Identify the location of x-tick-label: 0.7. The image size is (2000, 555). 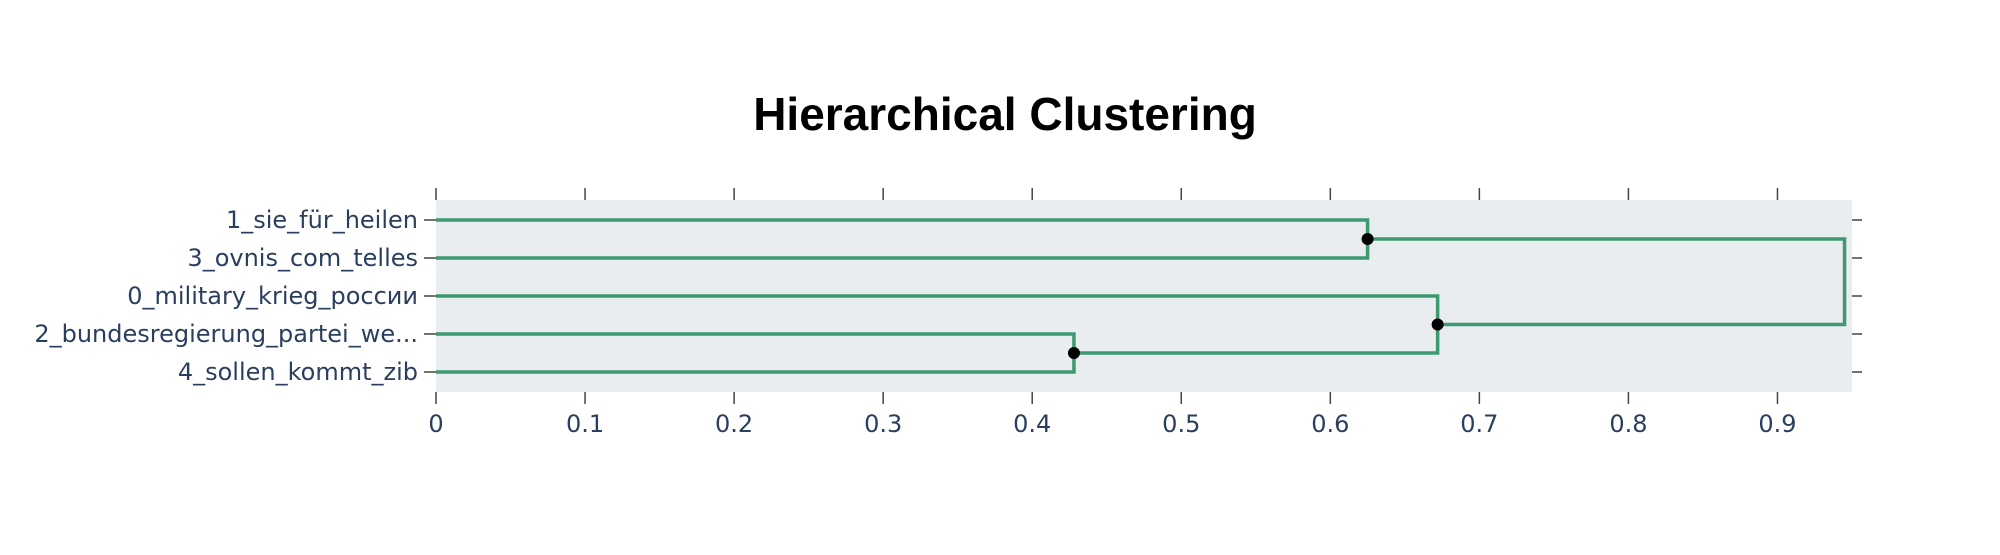
(1479, 424).